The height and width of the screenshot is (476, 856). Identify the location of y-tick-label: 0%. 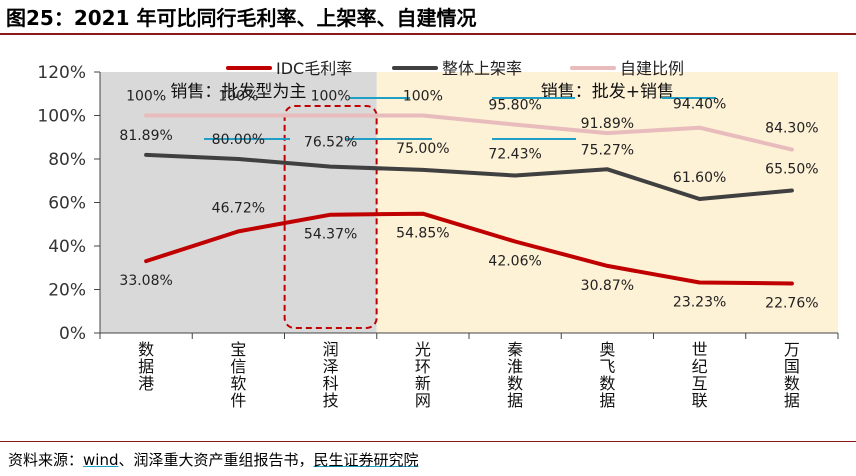
(72, 334).